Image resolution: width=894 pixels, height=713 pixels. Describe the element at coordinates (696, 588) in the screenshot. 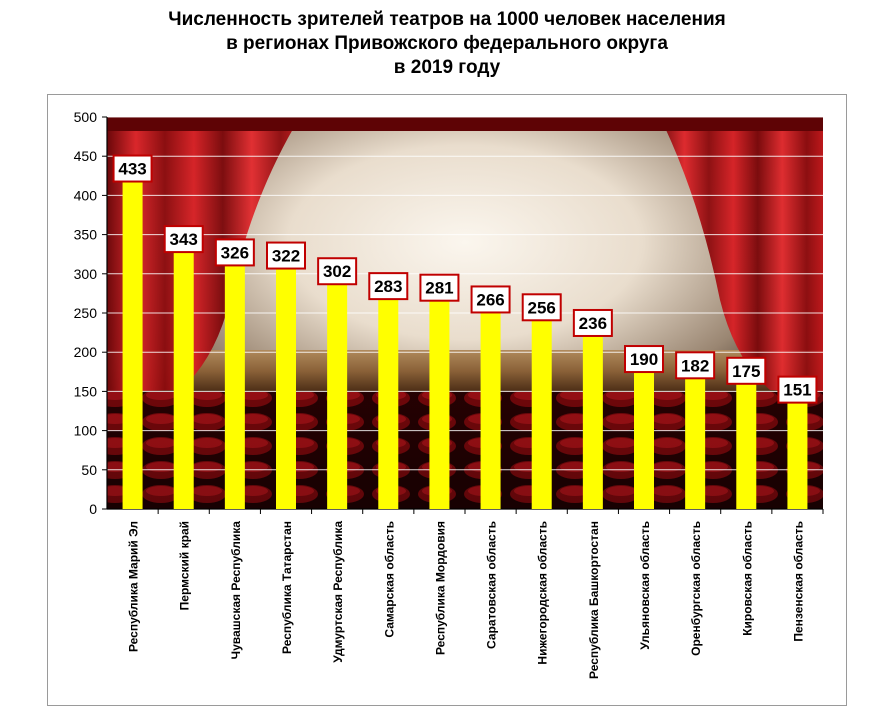

I see `x-tick-label: Оренбургская область` at that location.